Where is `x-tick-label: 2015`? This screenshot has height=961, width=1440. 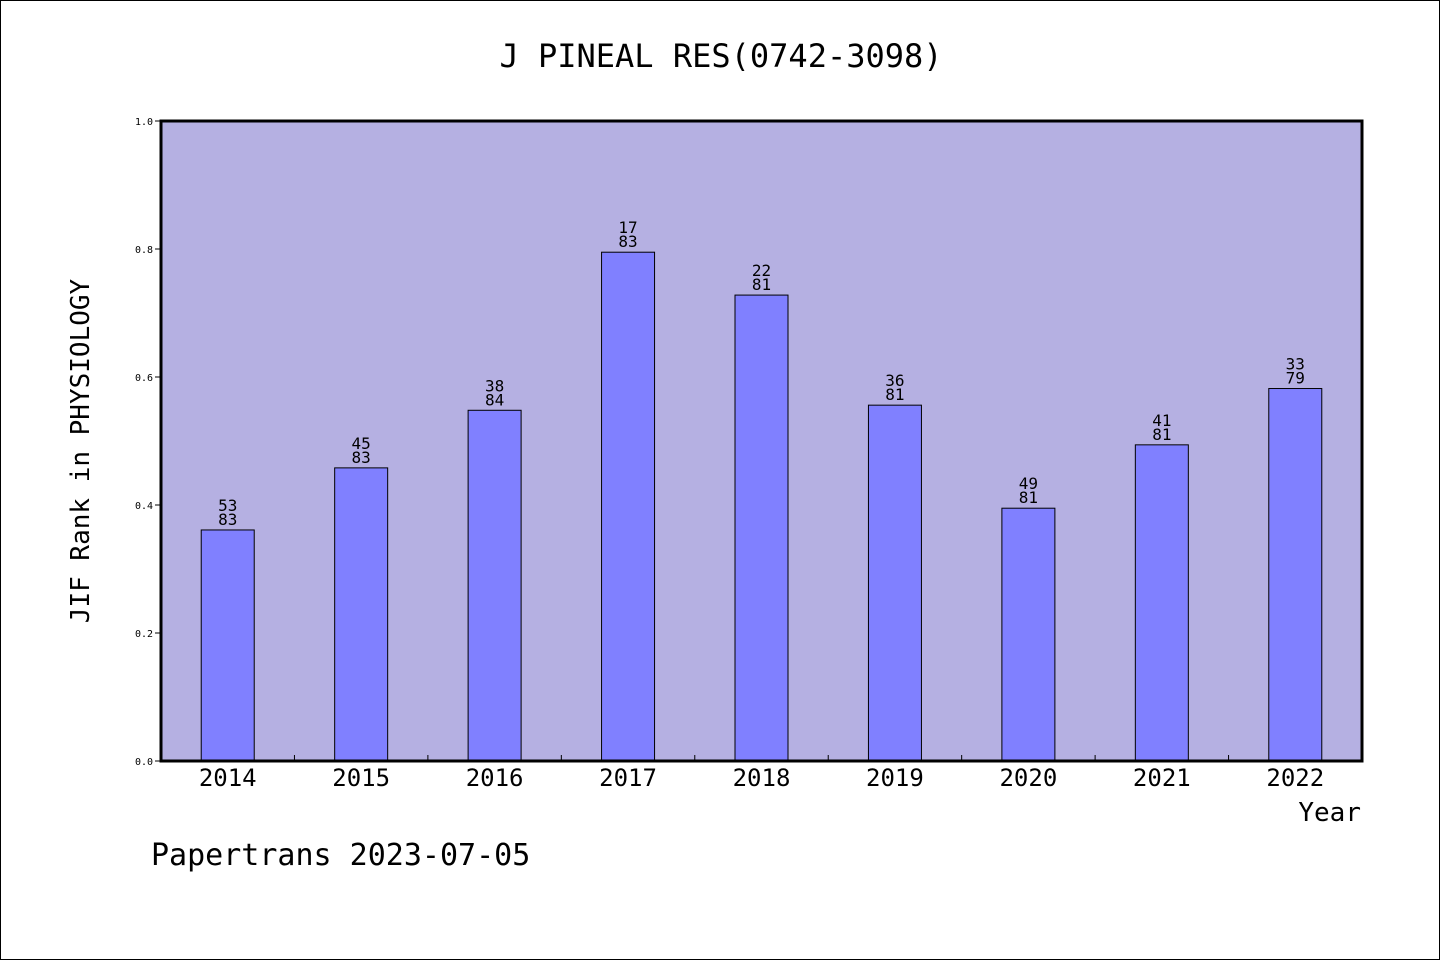
x-tick-label: 2015 is located at coordinates (361, 778).